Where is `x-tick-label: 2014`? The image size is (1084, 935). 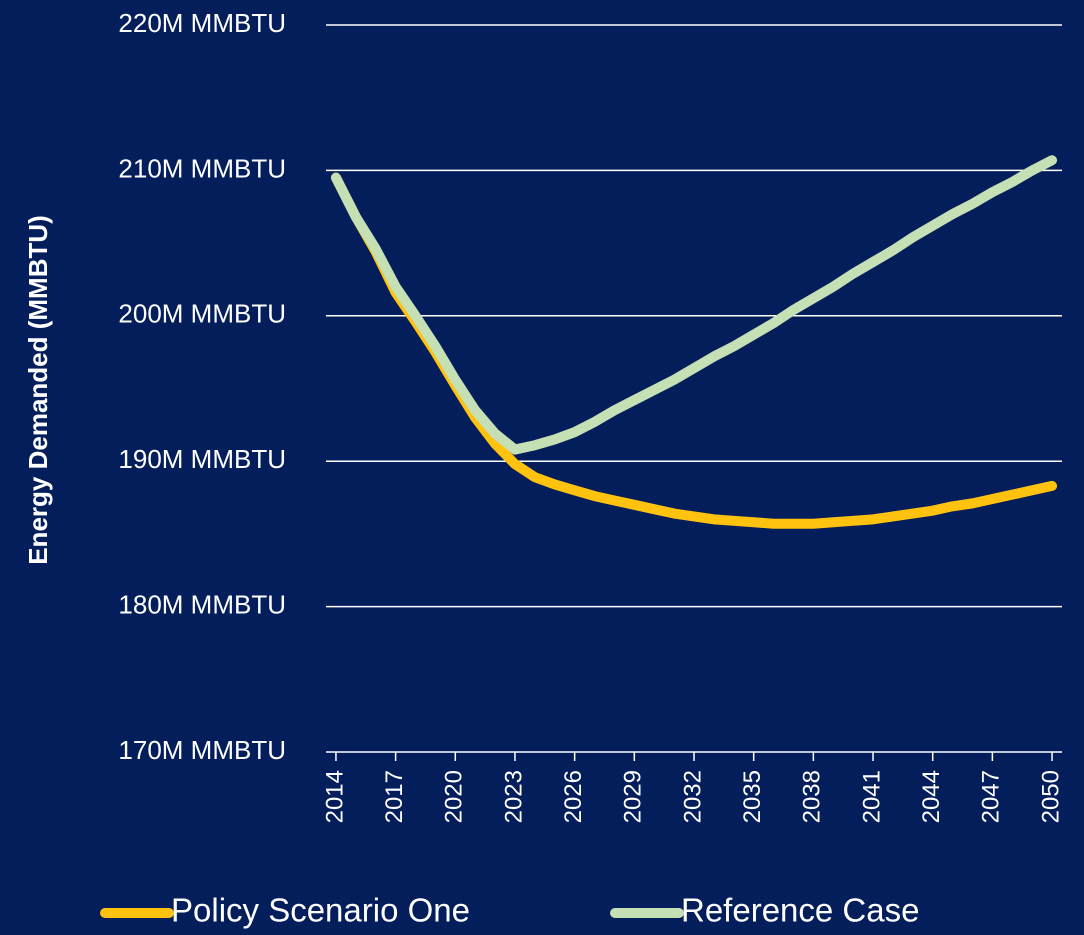
x-tick-label: 2014 is located at coordinates (334, 796).